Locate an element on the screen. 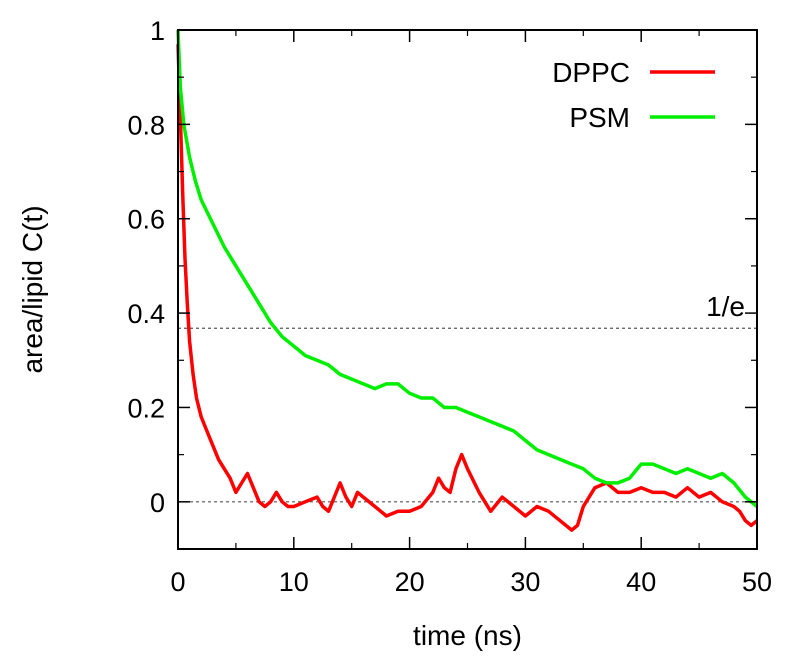  legend: DPPC PSM is located at coordinates (633, 95).